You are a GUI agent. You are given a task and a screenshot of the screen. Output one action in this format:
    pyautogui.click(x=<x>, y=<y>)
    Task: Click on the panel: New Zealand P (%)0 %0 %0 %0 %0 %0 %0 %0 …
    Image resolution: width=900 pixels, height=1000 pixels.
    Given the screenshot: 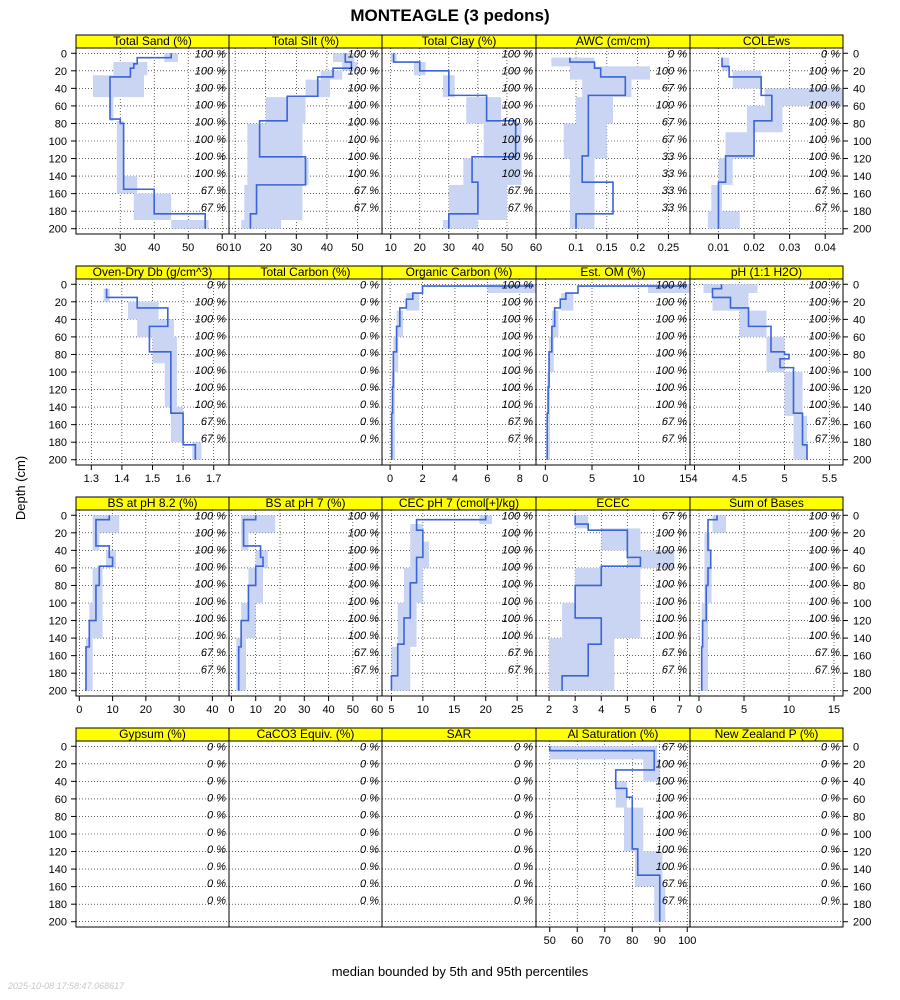 What is the action you would take?
    pyautogui.click(x=780, y=828)
    